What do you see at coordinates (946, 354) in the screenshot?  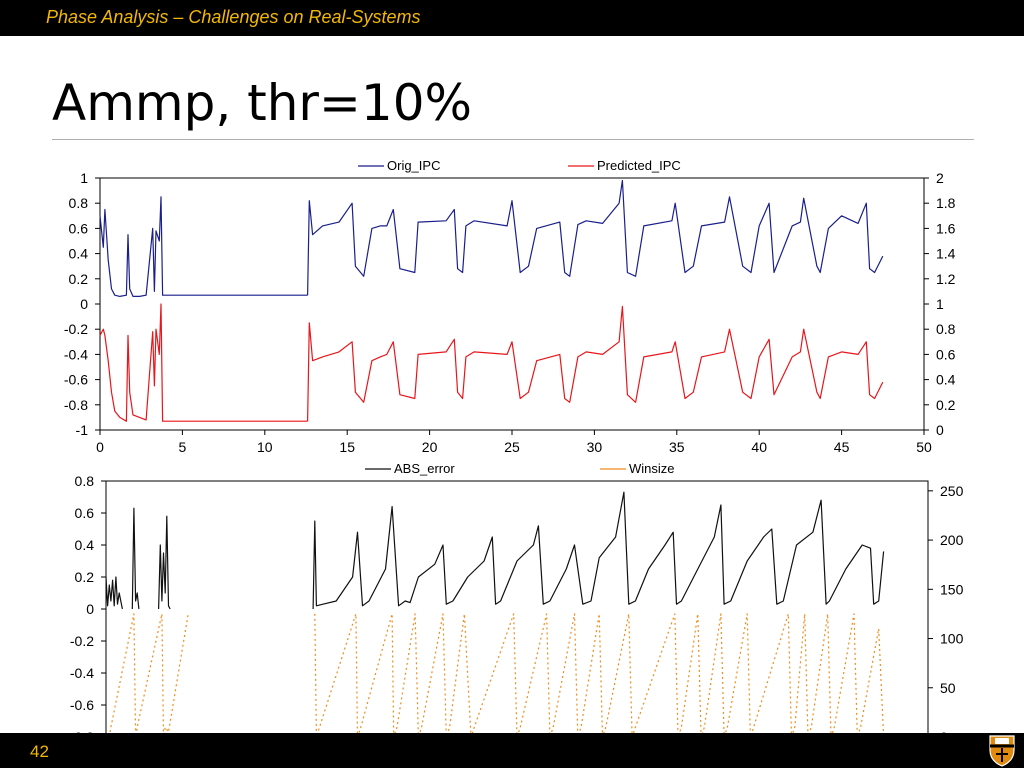 I see `y-right-tick-label: 0.6` at bounding box center [946, 354].